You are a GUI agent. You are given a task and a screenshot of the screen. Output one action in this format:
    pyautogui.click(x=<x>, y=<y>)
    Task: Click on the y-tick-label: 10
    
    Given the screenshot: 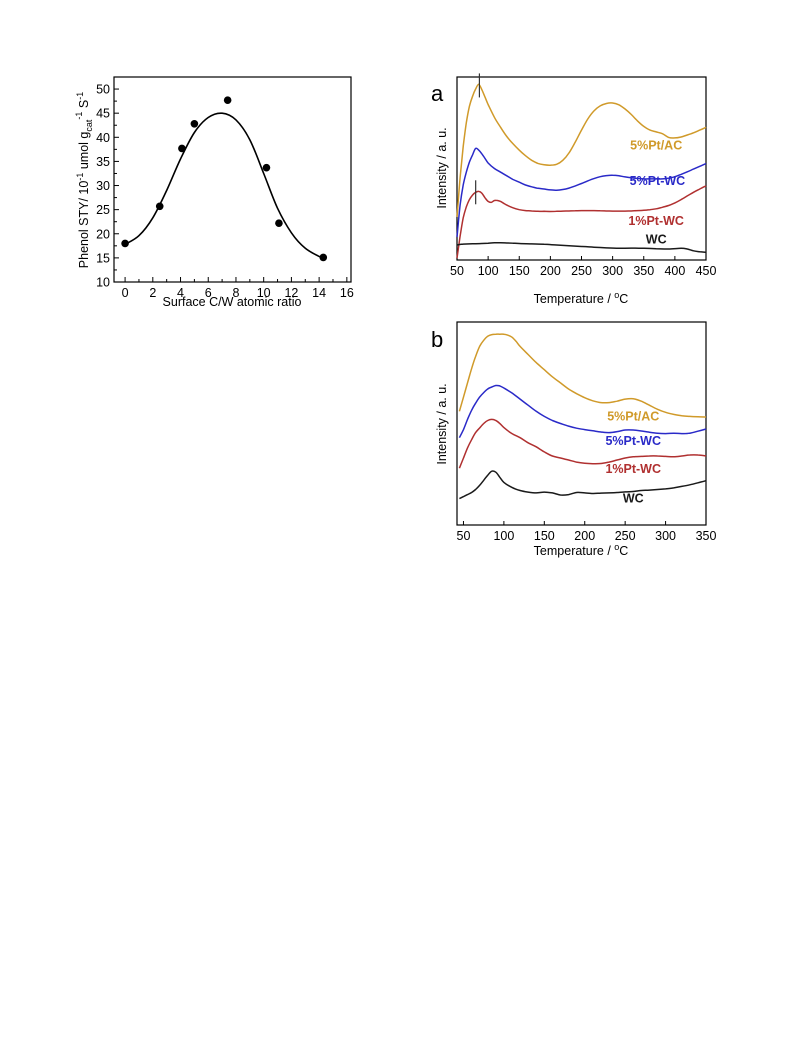 What is the action you would take?
    pyautogui.click(x=103, y=283)
    